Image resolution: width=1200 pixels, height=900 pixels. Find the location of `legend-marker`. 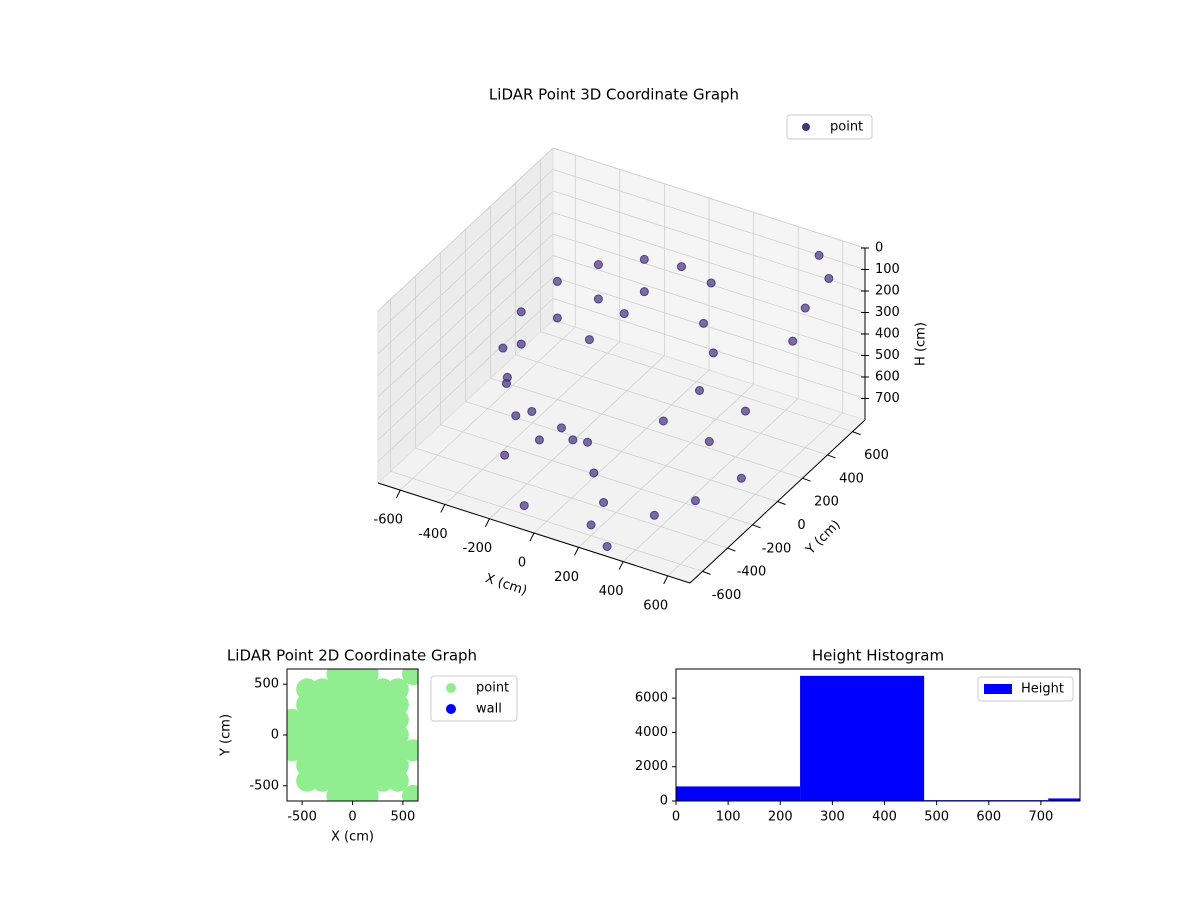

legend-marker is located at coordinates (998, 689).